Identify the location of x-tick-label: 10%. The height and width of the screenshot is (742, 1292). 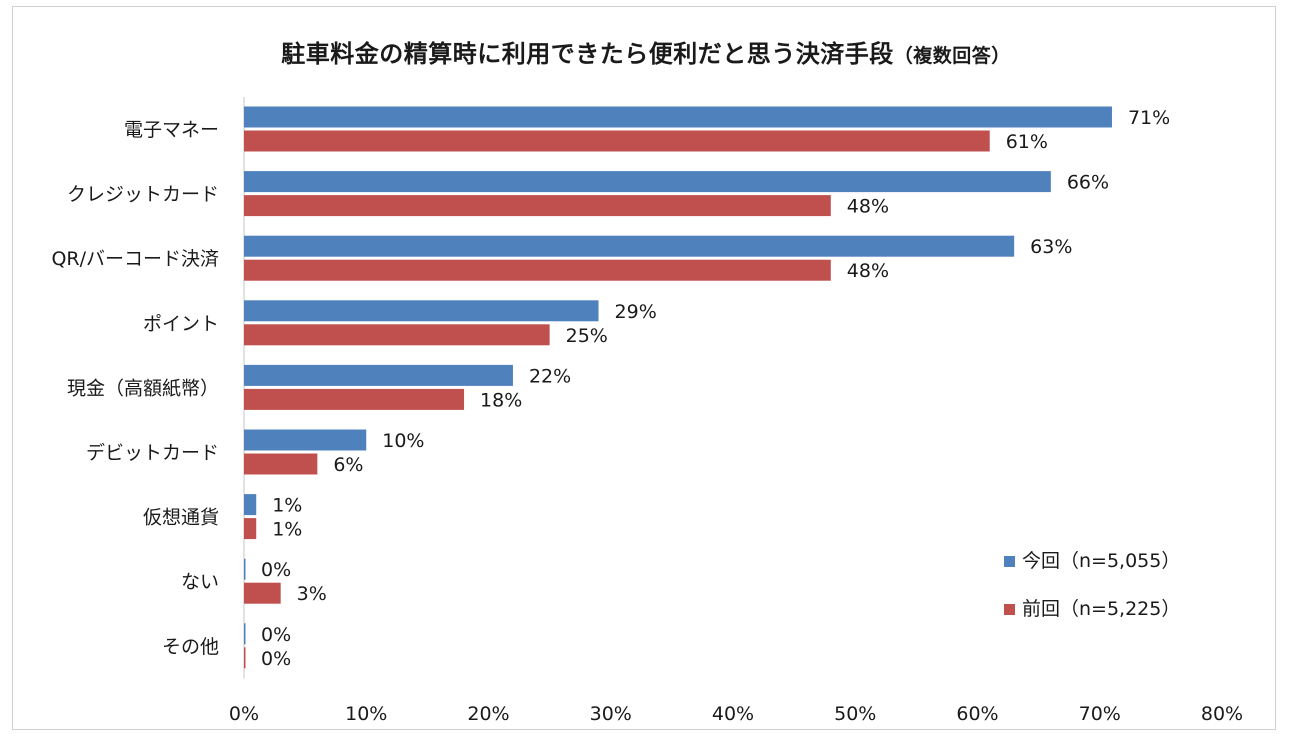
(366, 714).